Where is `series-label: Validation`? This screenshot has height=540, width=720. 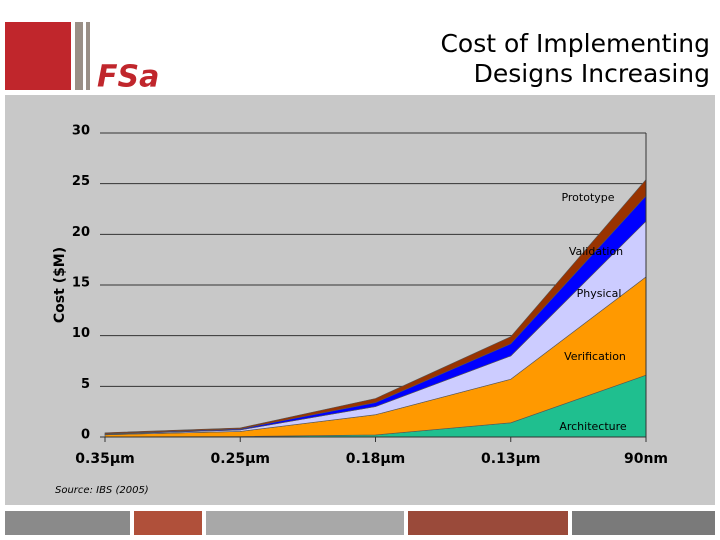 series-label: Validation is located at coordinates (596, 251).